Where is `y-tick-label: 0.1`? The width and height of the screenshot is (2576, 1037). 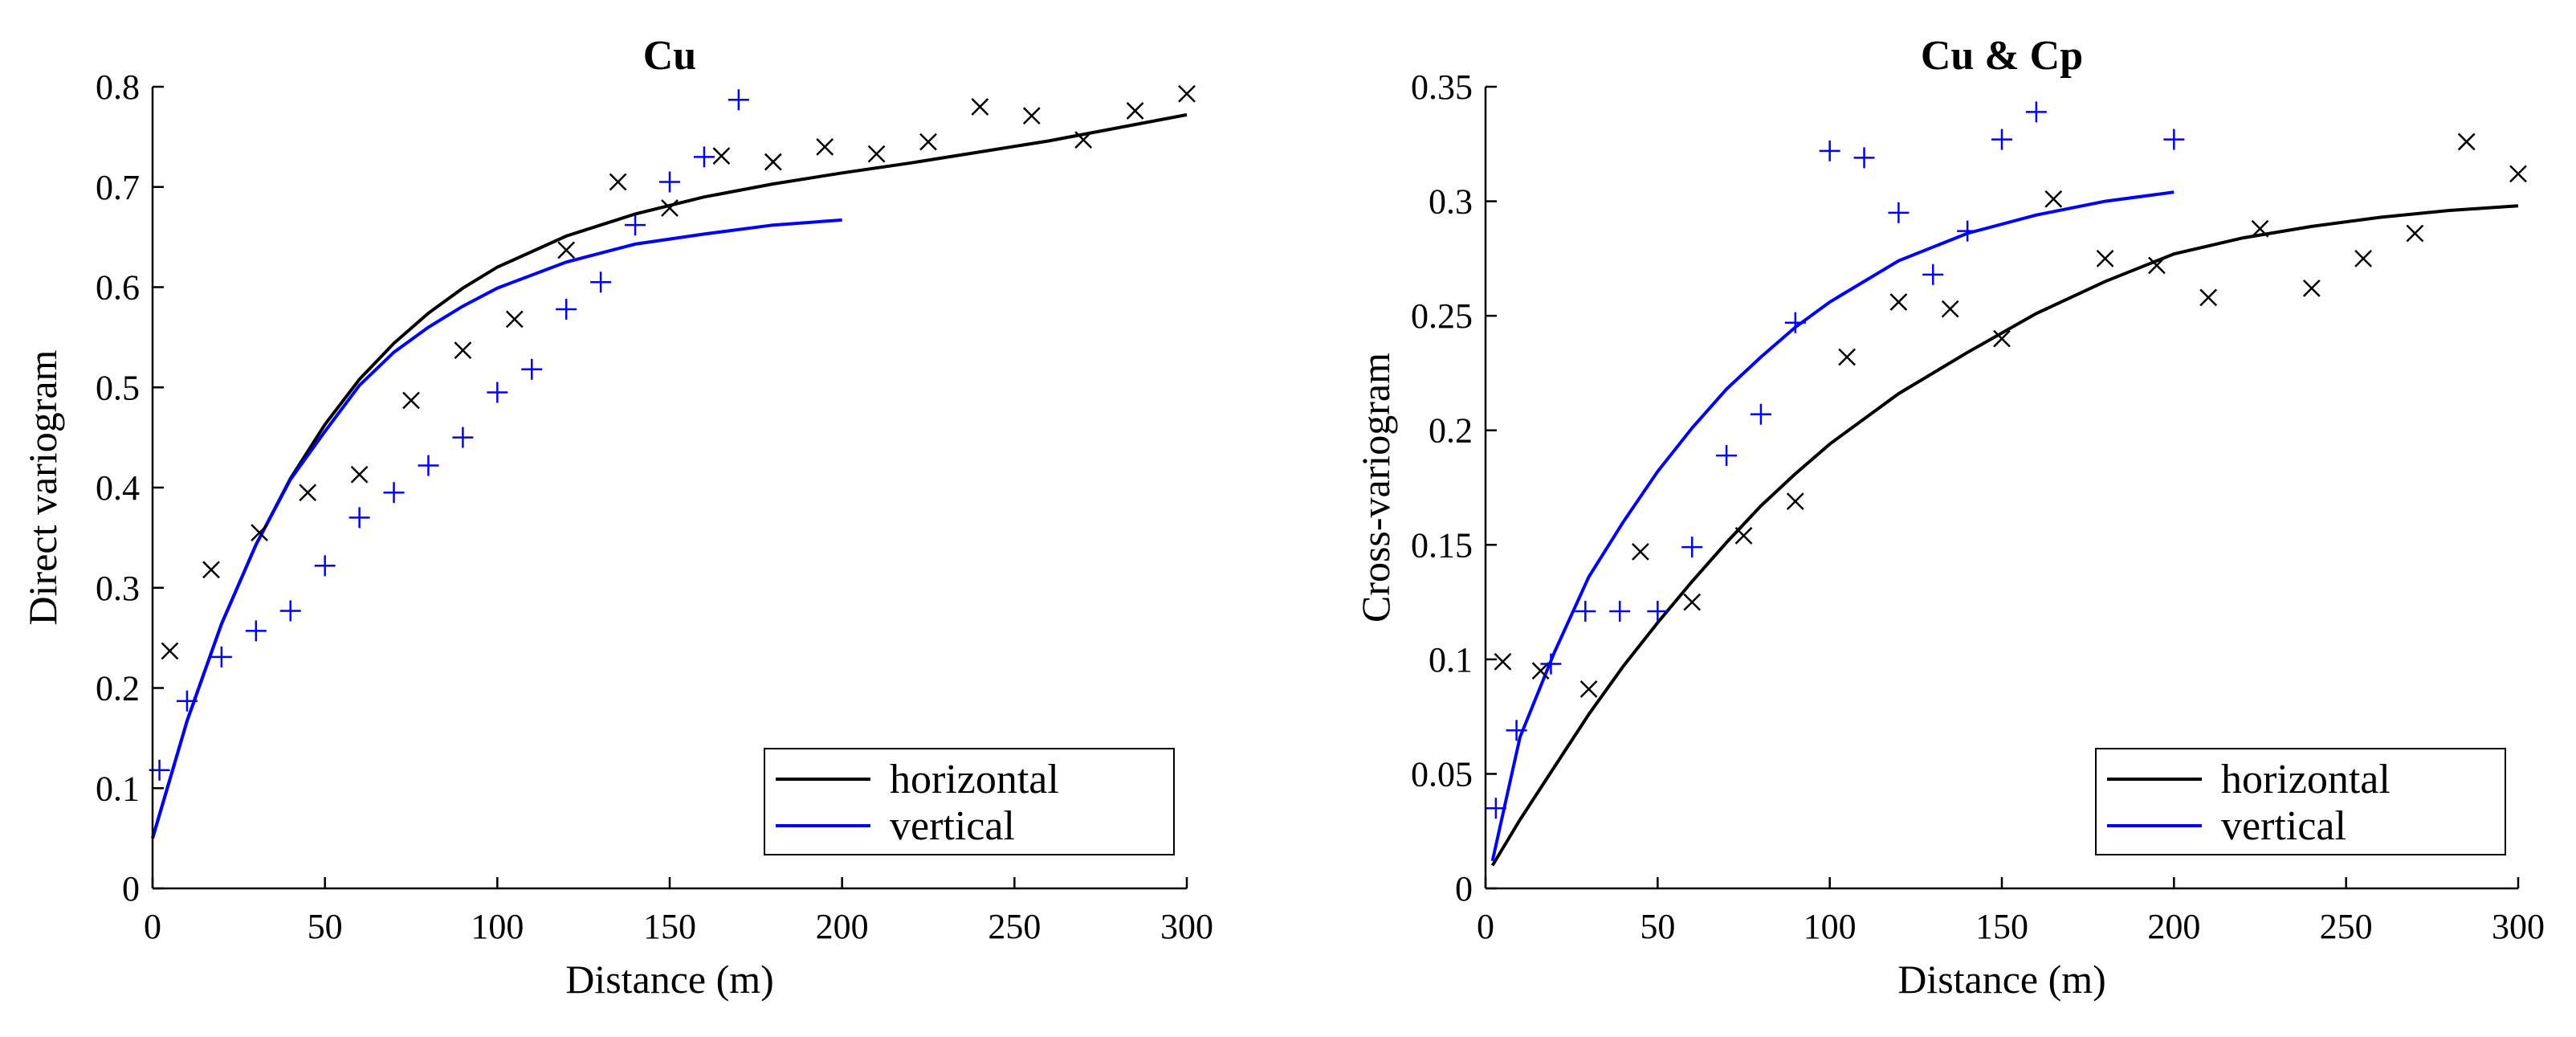
y-tick-label: 0.1 is located at coordinates (118, 788).